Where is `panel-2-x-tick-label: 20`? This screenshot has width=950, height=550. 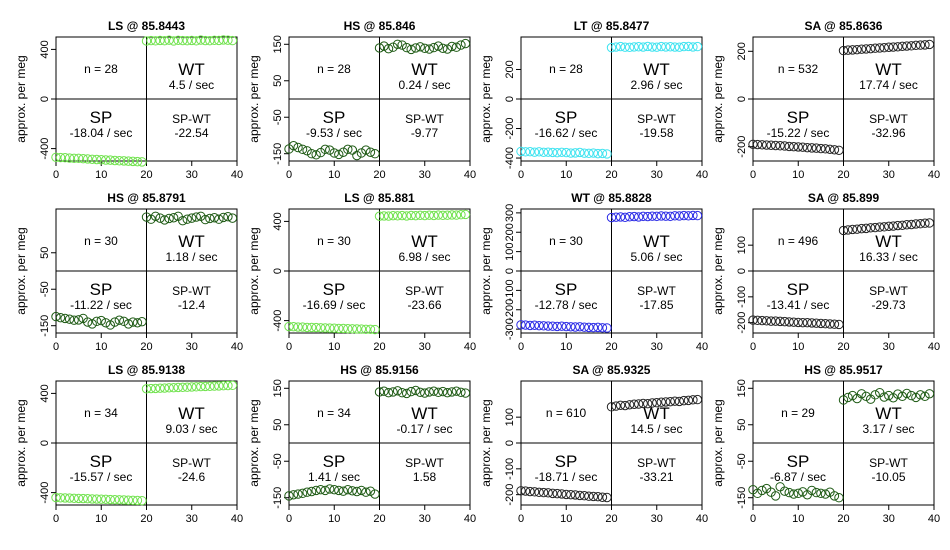 panel-2-x-tick-label: 20 is located at coordinates (379, 175).